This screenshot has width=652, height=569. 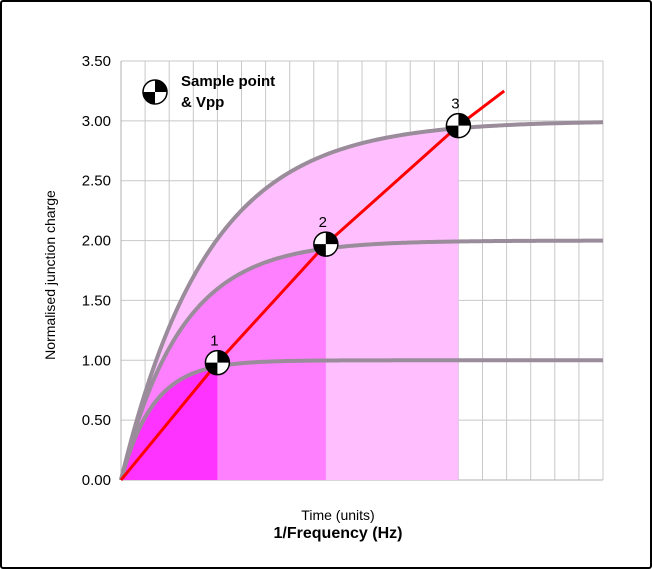 I want to click on legend-label-line1: Sample point, so click(x=228, y=81).